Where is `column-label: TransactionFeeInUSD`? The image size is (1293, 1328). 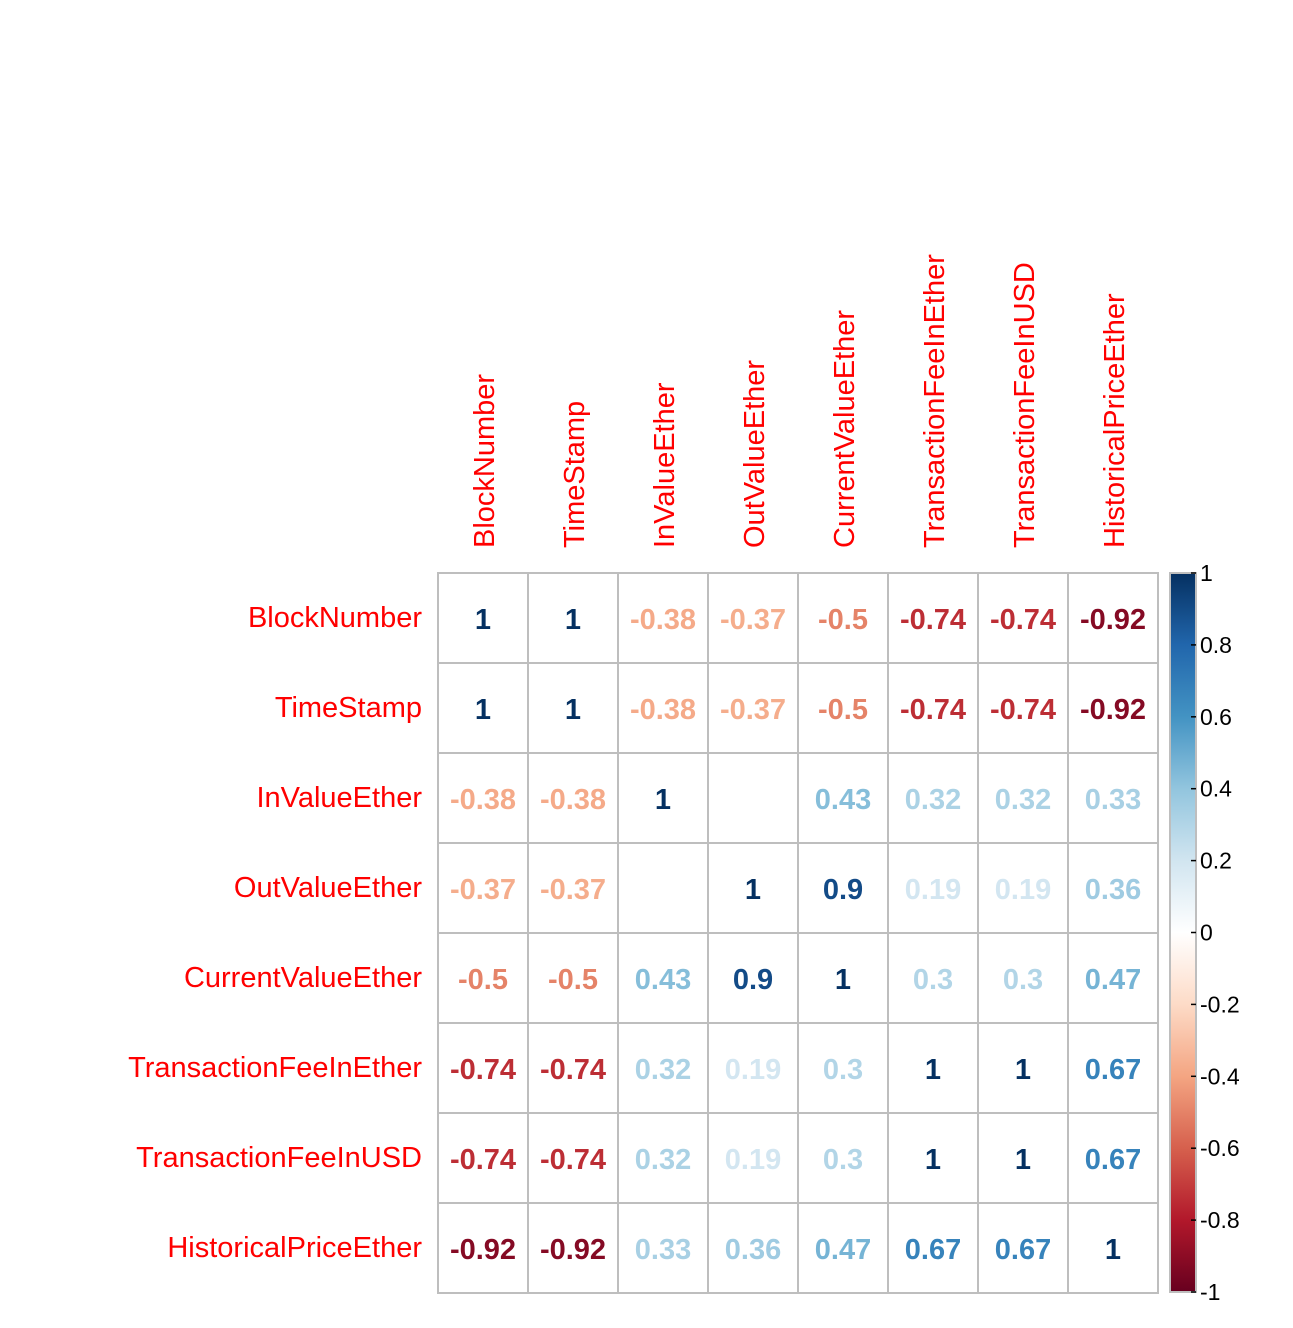 column-label: TransactionFeeInUSD is located at coordinates (1025, 405).